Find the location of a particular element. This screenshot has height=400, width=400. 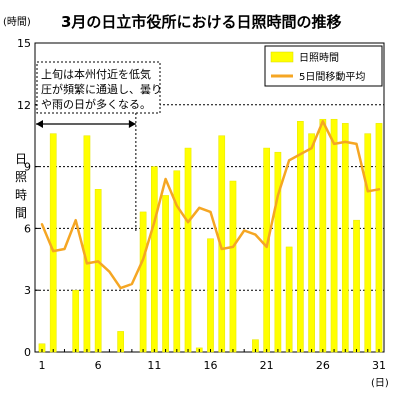

y-tick-label: 0 is located at coordinates (27, 352).